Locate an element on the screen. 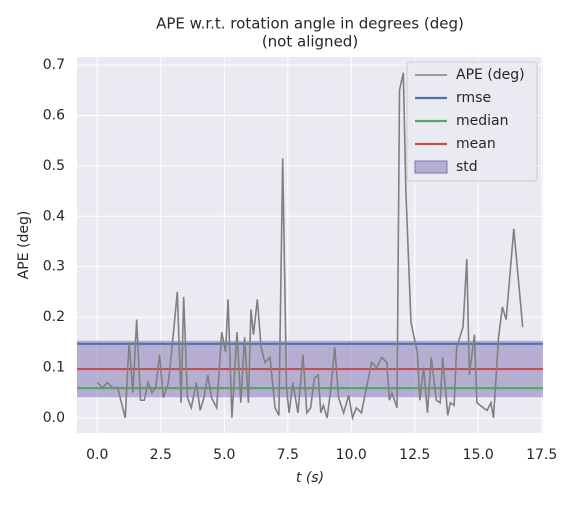 The width and height of the screenshot is (578, 505). x-tick-label: 12.5 is located at coordinates (414, 455).